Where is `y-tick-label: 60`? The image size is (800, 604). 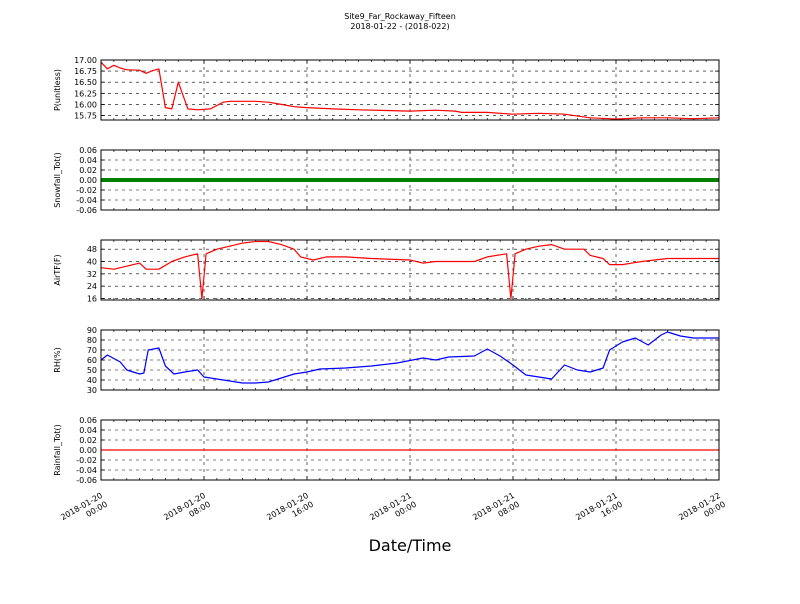 y-tick-label: 60 is located at coordinates (92, 360).